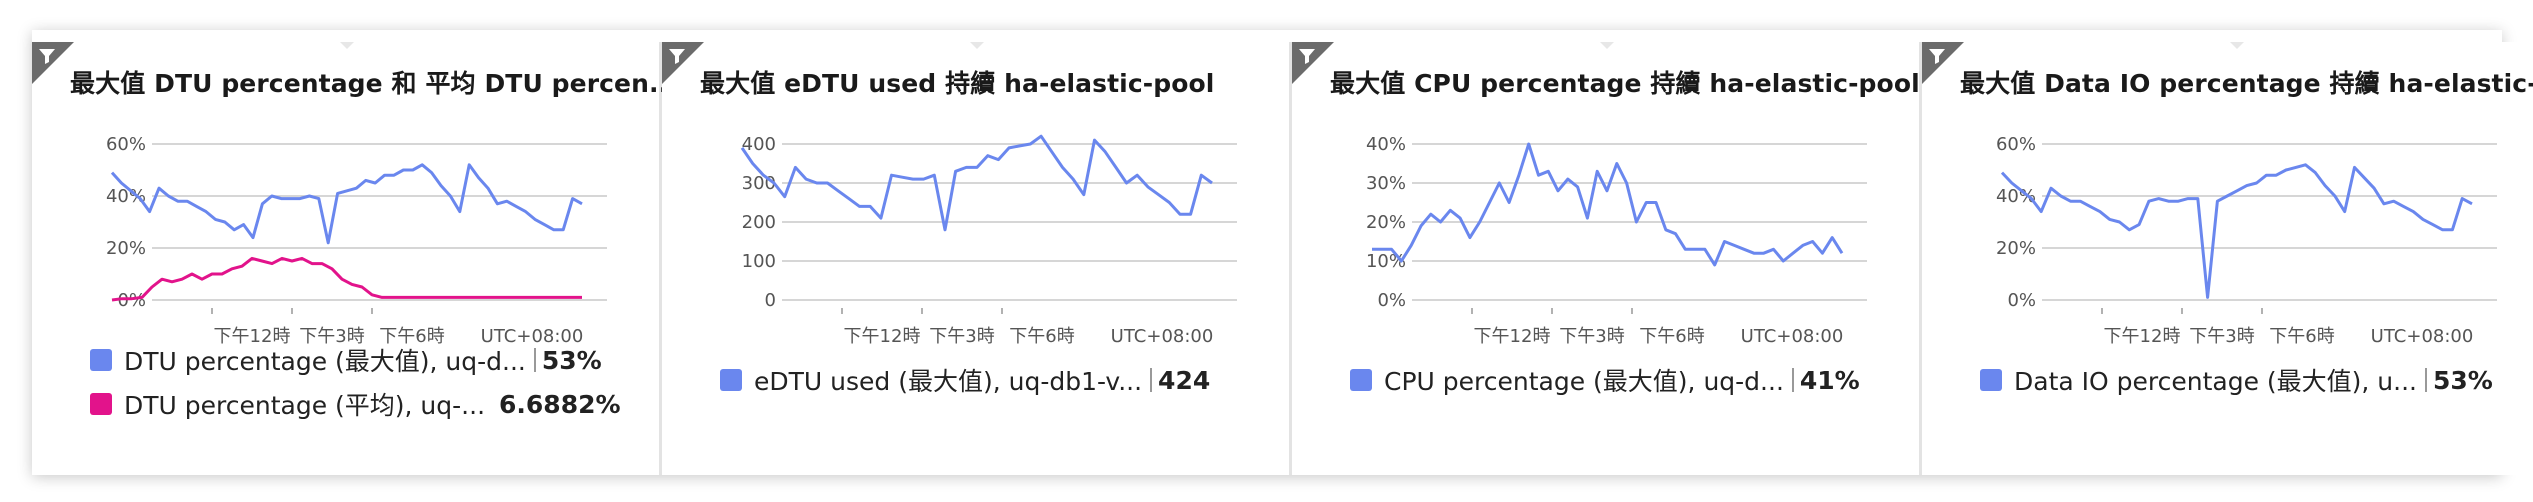  I want to click on line-chart-svg: 40%30%20%10%0%下午12時 下午3時 下午6時 UTC+08:00, so click(1616, 240).